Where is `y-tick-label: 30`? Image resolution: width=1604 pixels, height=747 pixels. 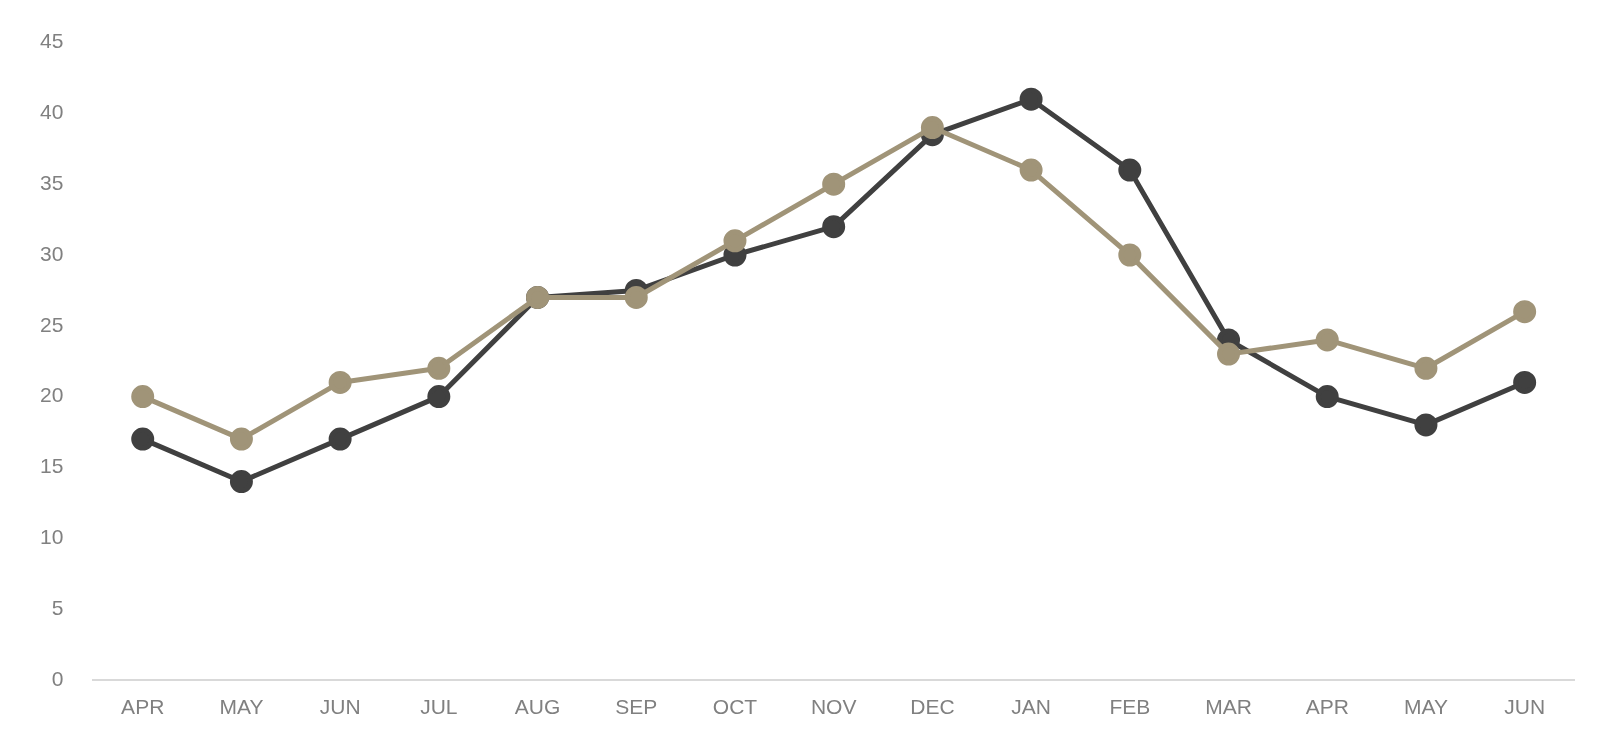 y-tick-label: 30 is located at coordinates (52, 253).